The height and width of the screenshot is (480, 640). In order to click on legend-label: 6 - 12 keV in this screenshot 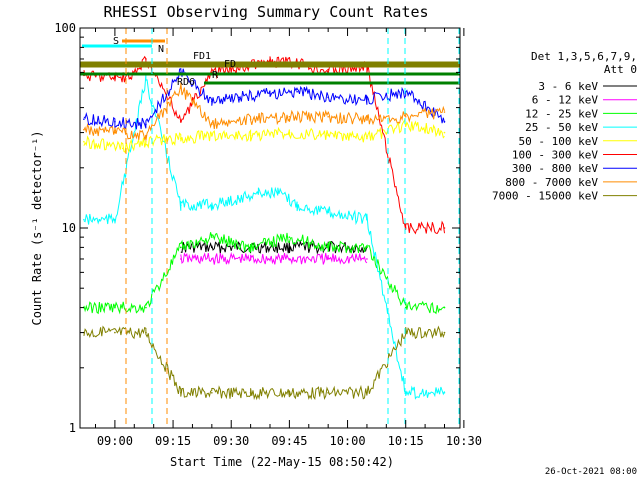, I will do `click(565, 100)`.